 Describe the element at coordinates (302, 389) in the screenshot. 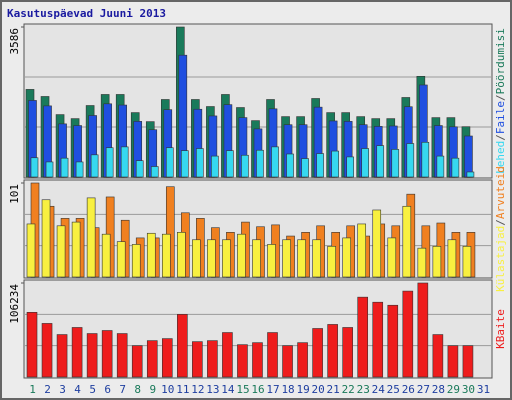

I see `x-tick-label: 19` at that location.